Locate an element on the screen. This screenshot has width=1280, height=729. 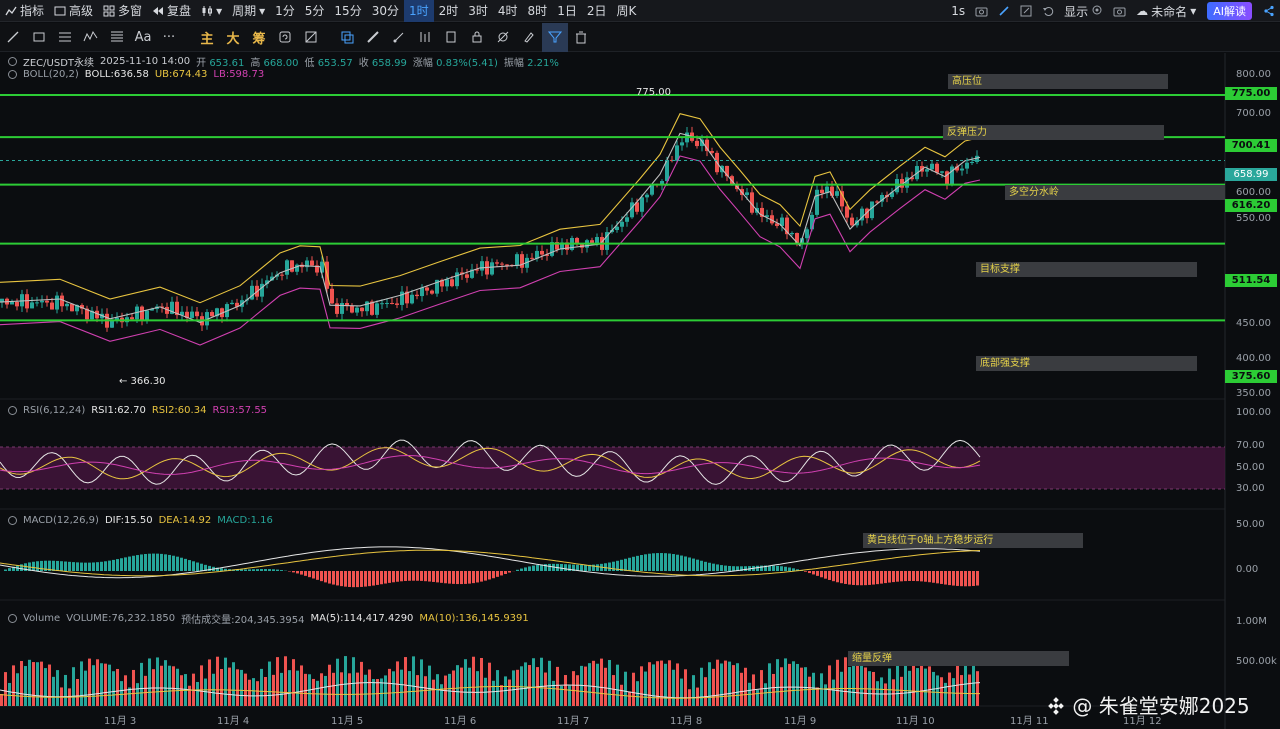
boll-ub: UB:674.43 is located at coordinates (181, 74).